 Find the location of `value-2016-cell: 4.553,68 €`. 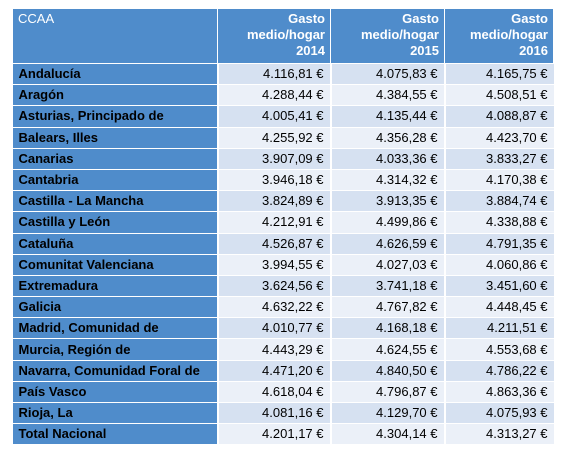

value-2016-cell: 4.553,68 € is located at coordinates (499, 349).